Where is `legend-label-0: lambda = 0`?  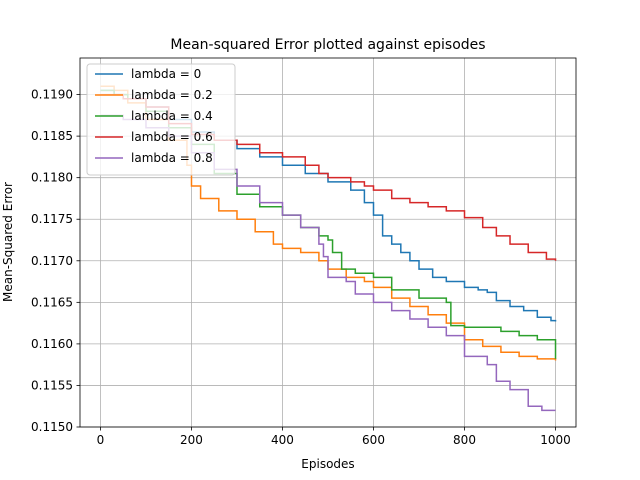 legend-label-0: lambda = 0 is located at coordinates (166, 74).